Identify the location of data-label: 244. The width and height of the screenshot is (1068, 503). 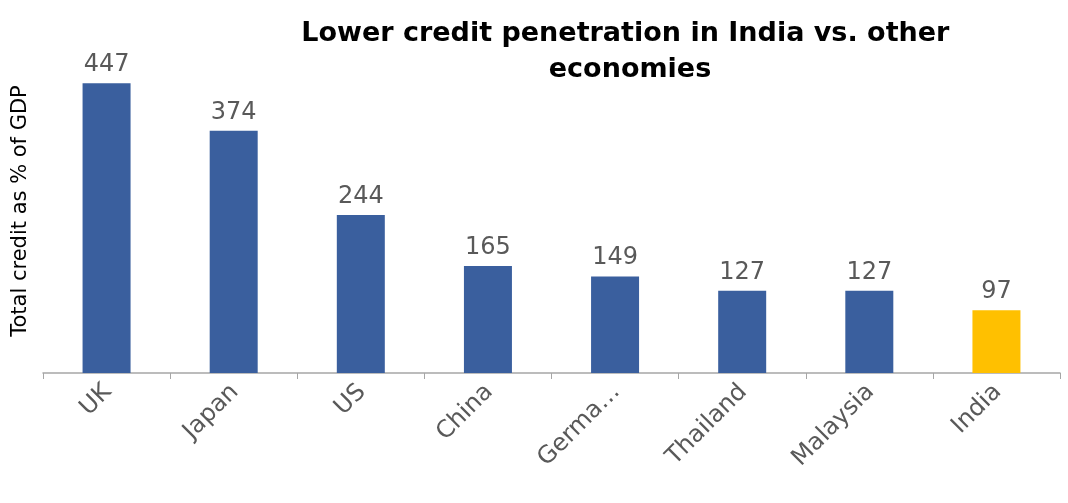
(360, 194).